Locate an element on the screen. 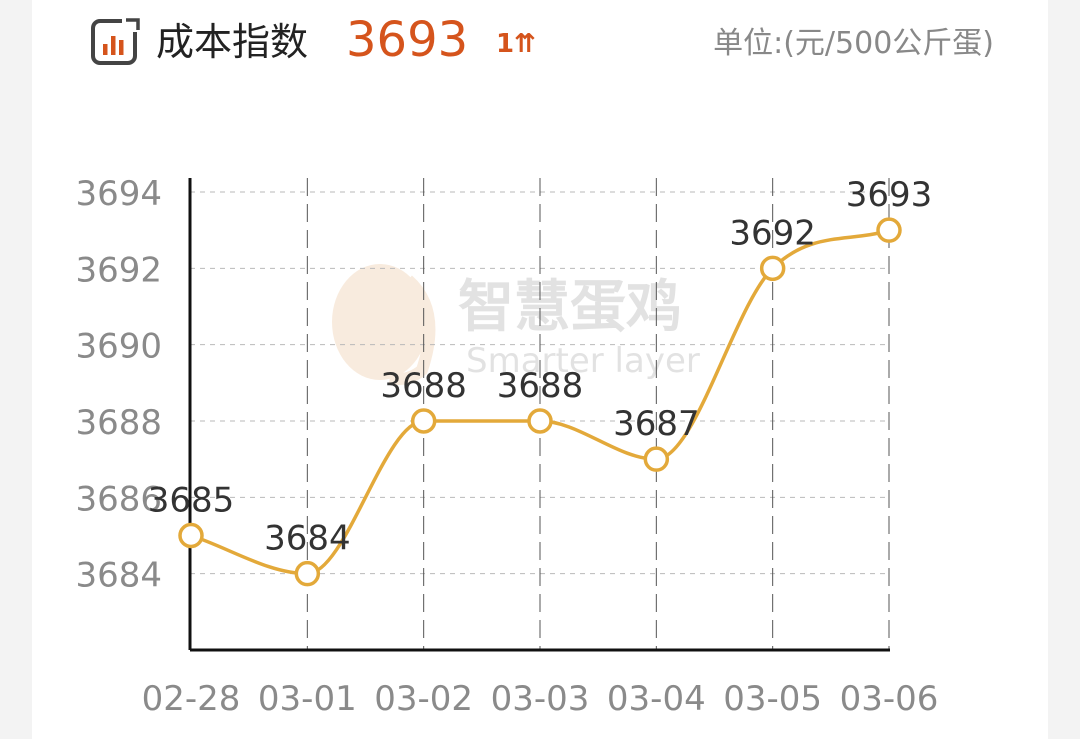  current-index-value: 3693 is located at coordinates (407, 40).